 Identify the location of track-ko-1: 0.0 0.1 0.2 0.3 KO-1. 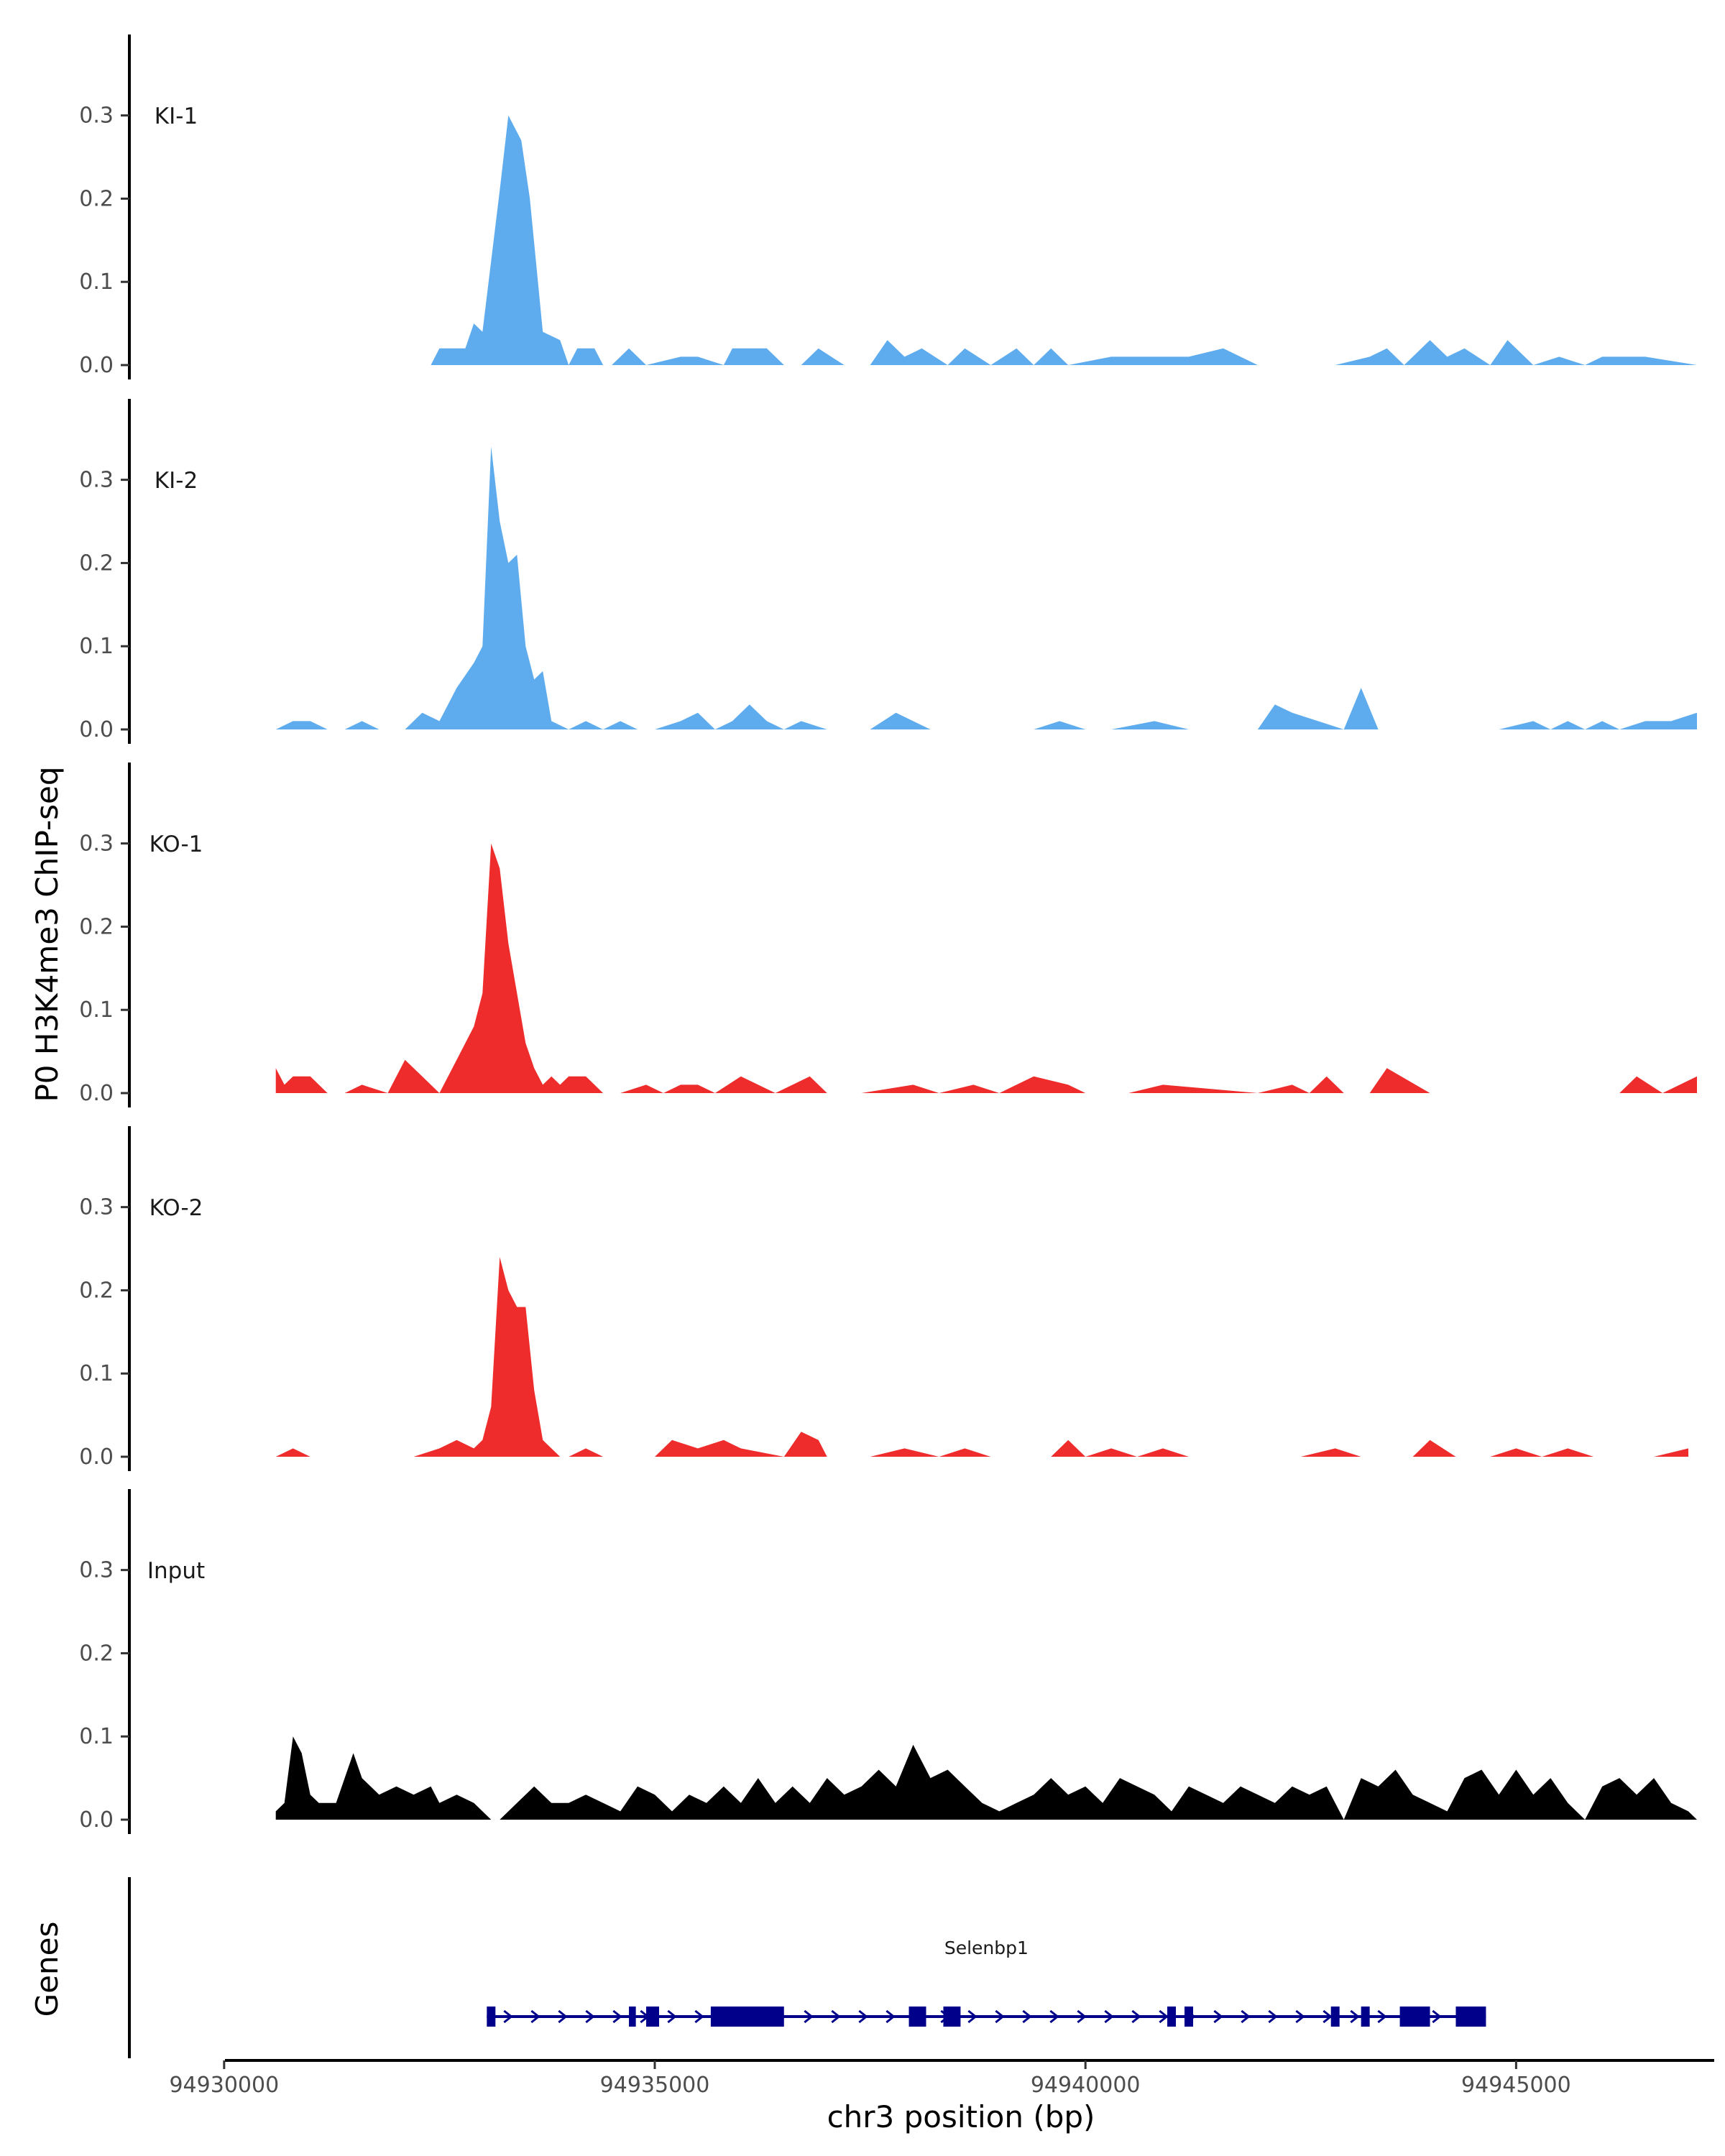
(888, 935).